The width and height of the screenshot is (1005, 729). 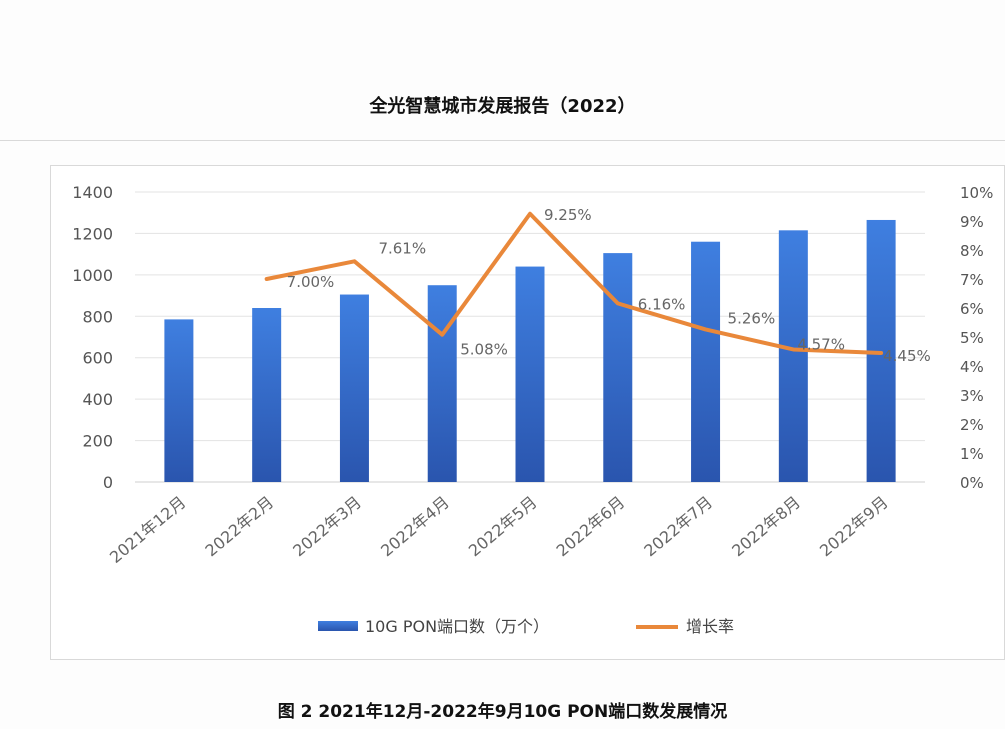 I want to click on y-left-tick-label: 800, so click(x=97, y=316).